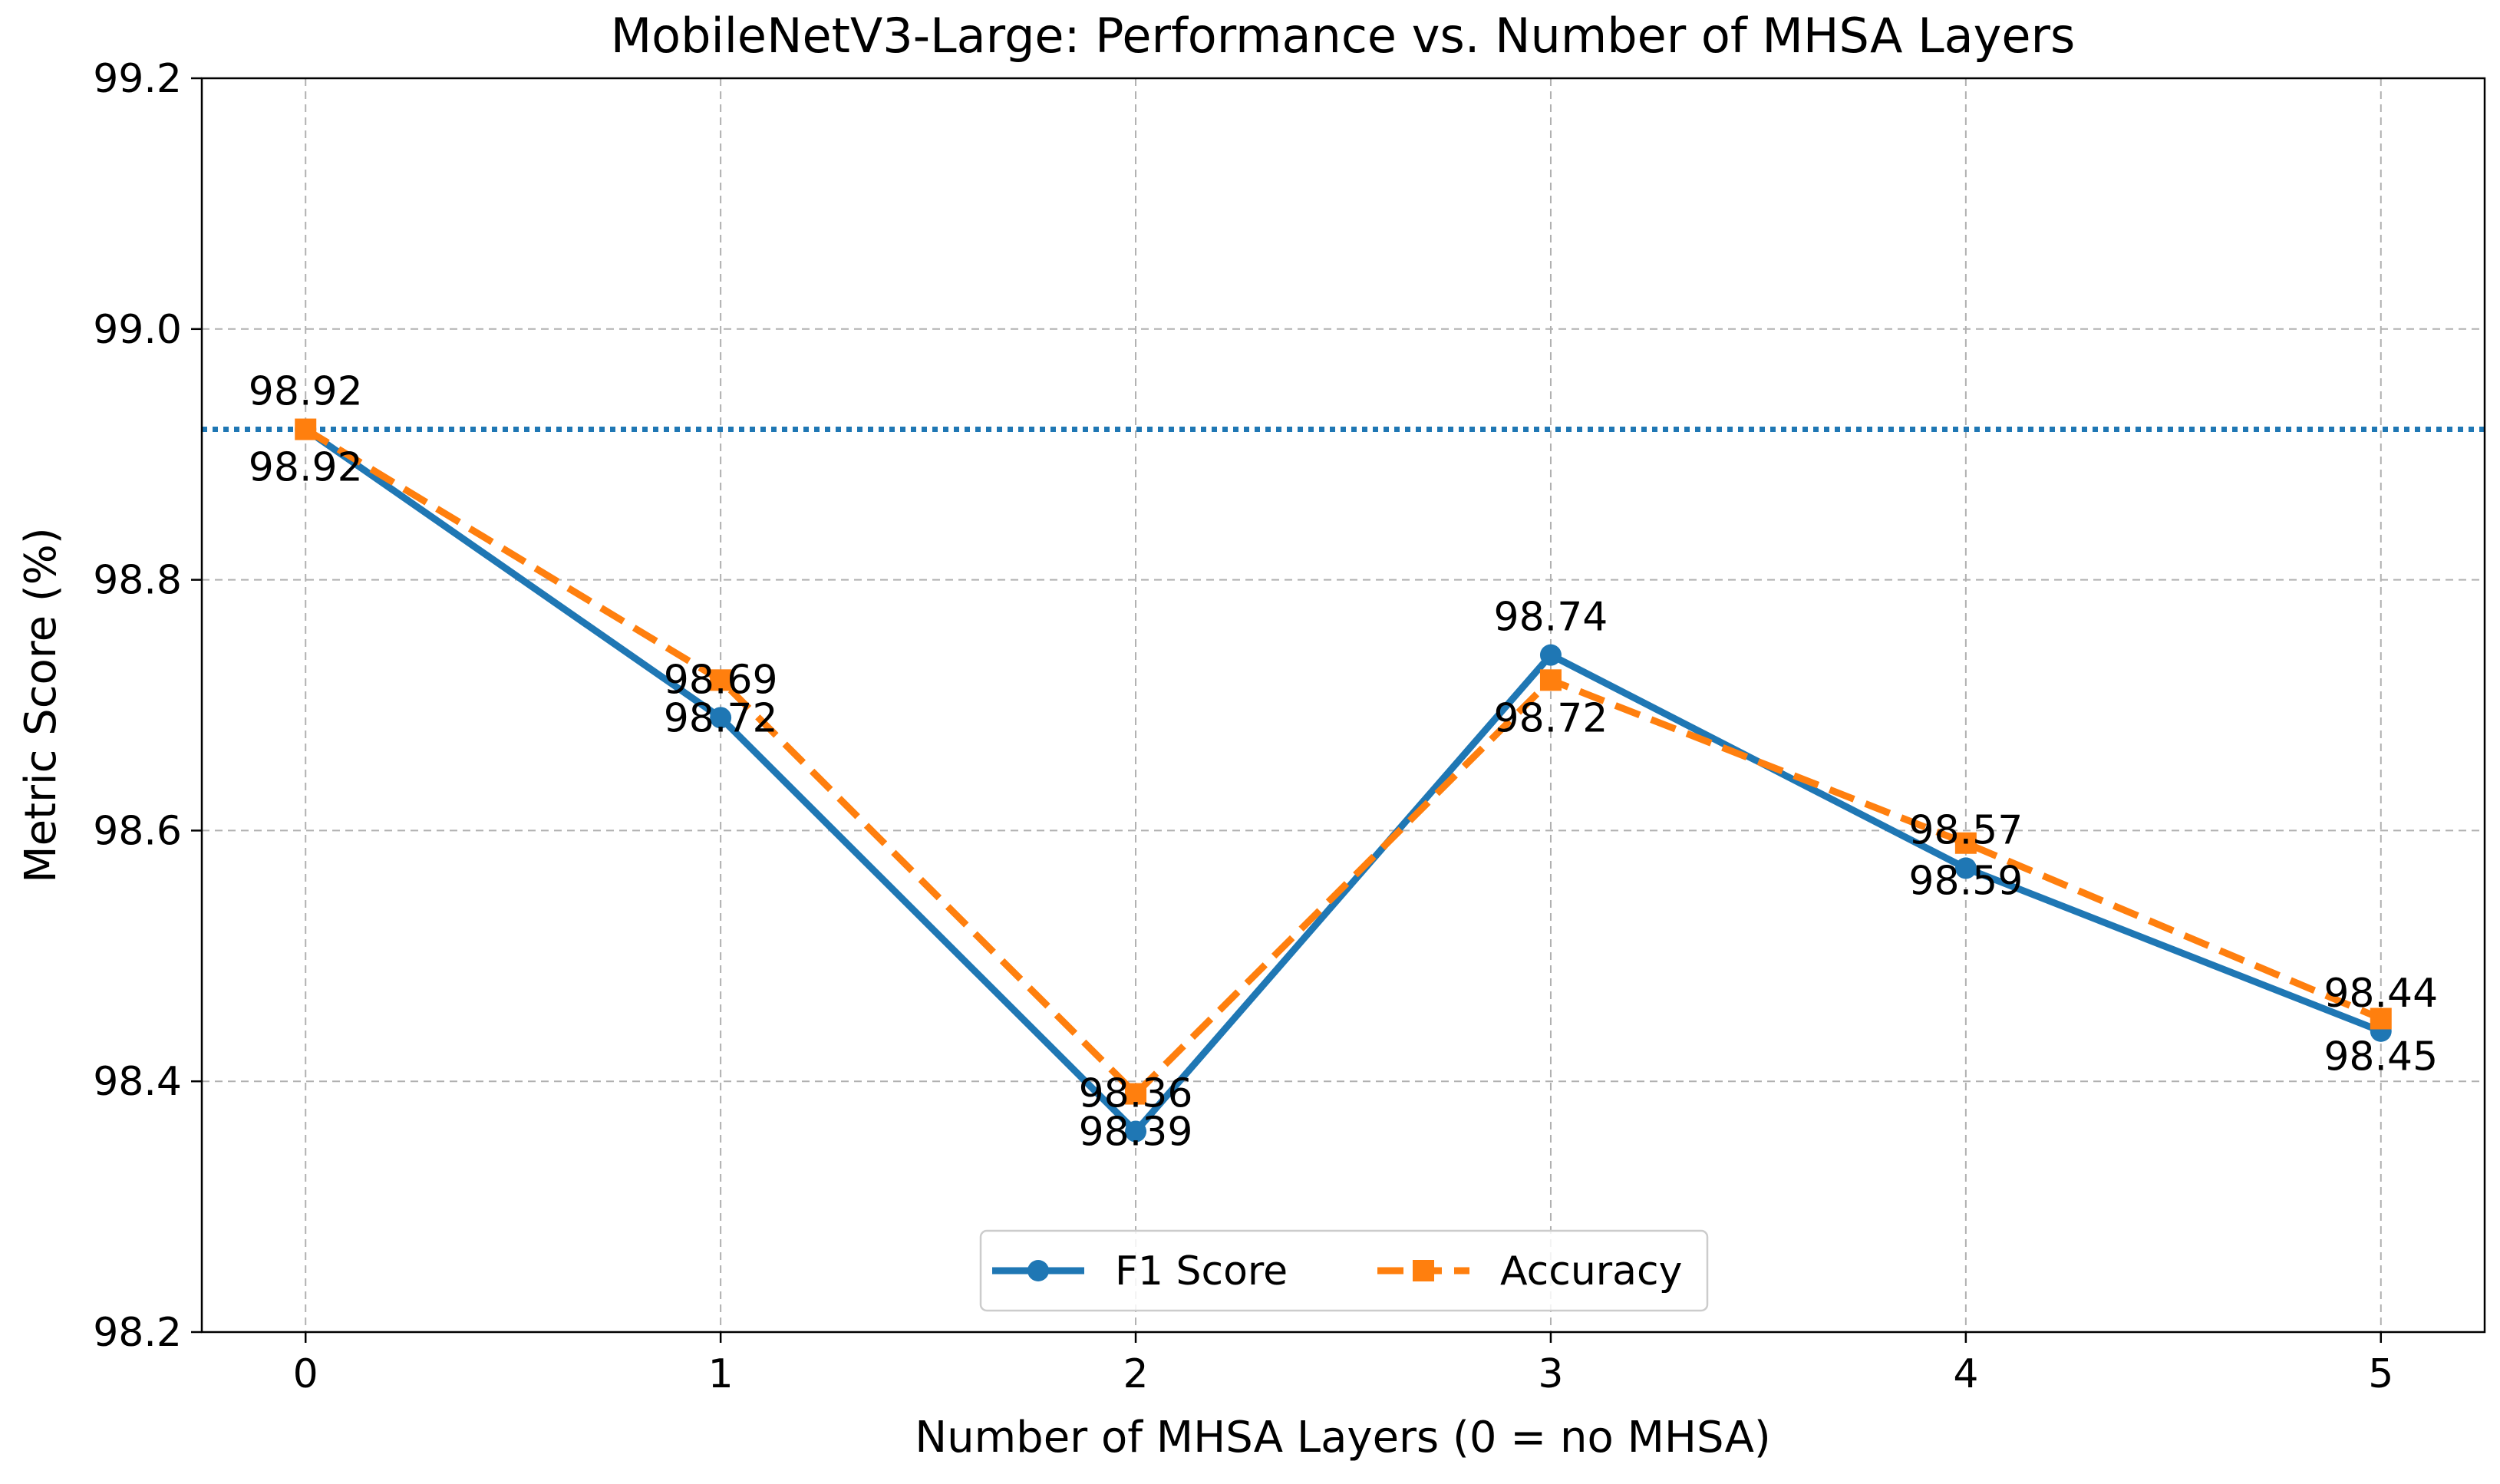  Describe the element at coordinates (137, 330) in the screenshot. I see `y-tick-label: 99.0` at that location.